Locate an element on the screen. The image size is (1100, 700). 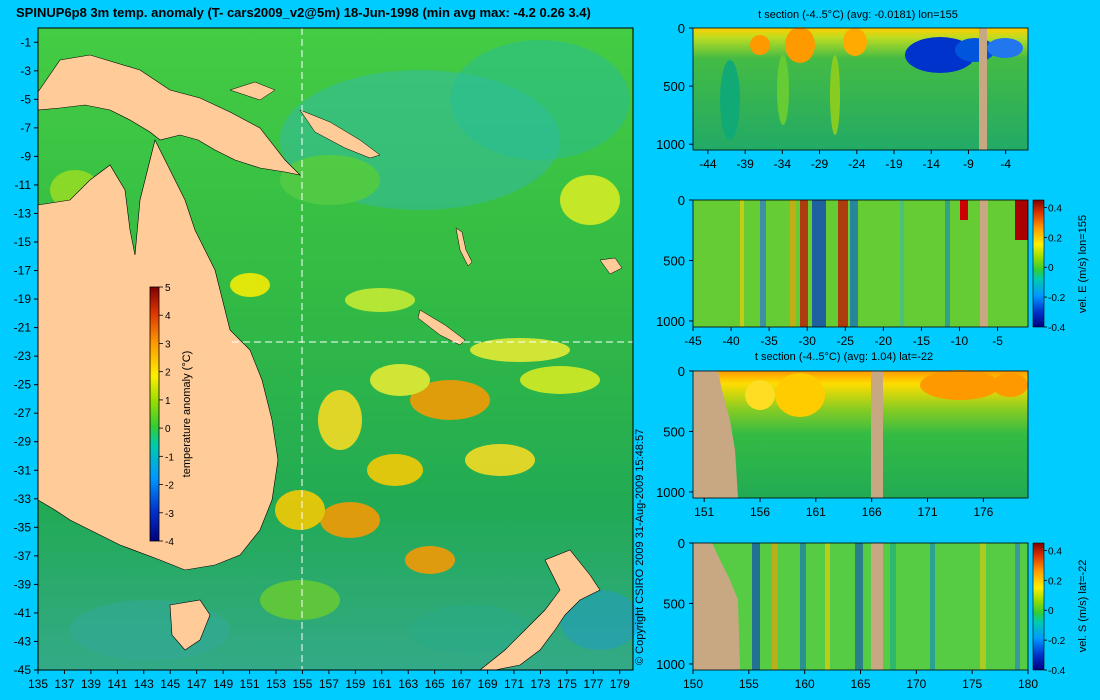
map-ytick-label: -41 is located at coordinates (23, 613).